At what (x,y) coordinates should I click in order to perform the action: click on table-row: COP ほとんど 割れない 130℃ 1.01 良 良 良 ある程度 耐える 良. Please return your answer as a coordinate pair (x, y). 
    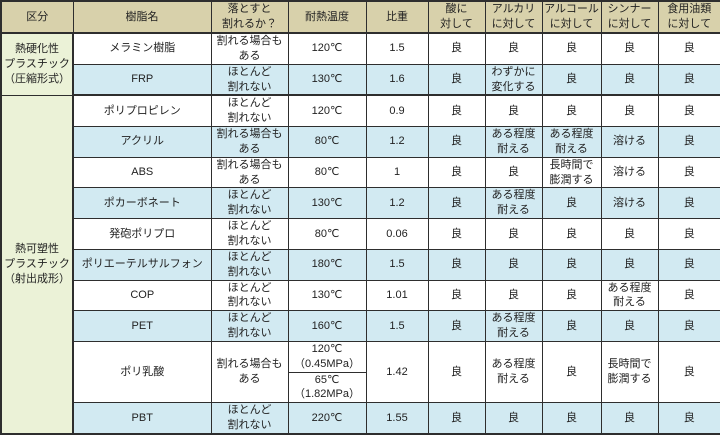
    Looking at the image, I should click on (360, 295).